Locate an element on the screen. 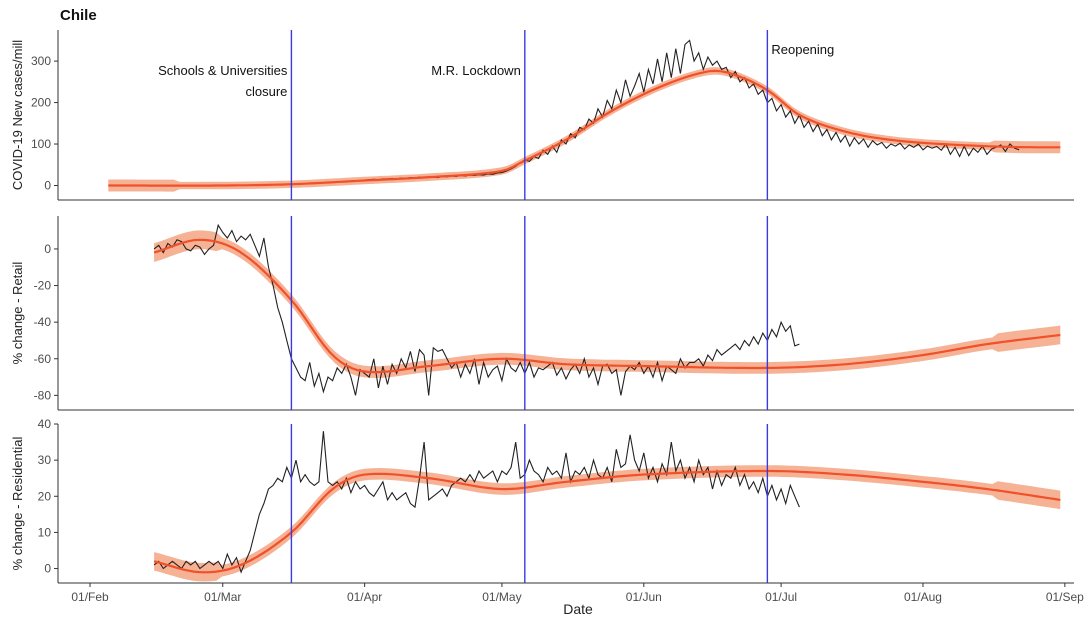 The image size is (1091, 620). event-label: M.R. Lockdown is located at coordinates (476, 70).